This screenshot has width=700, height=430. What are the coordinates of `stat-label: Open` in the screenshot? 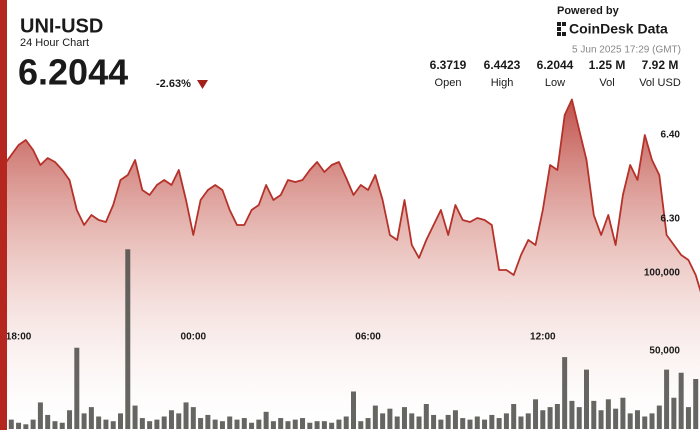 It's located at (448, 83).